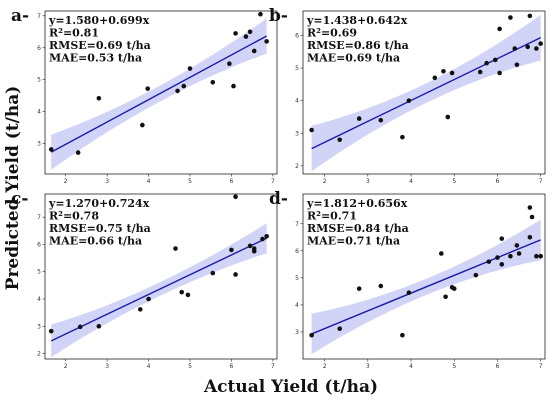 The image size is (550, 402). I want to click on x-tick-label: 4, so click(411, 366).